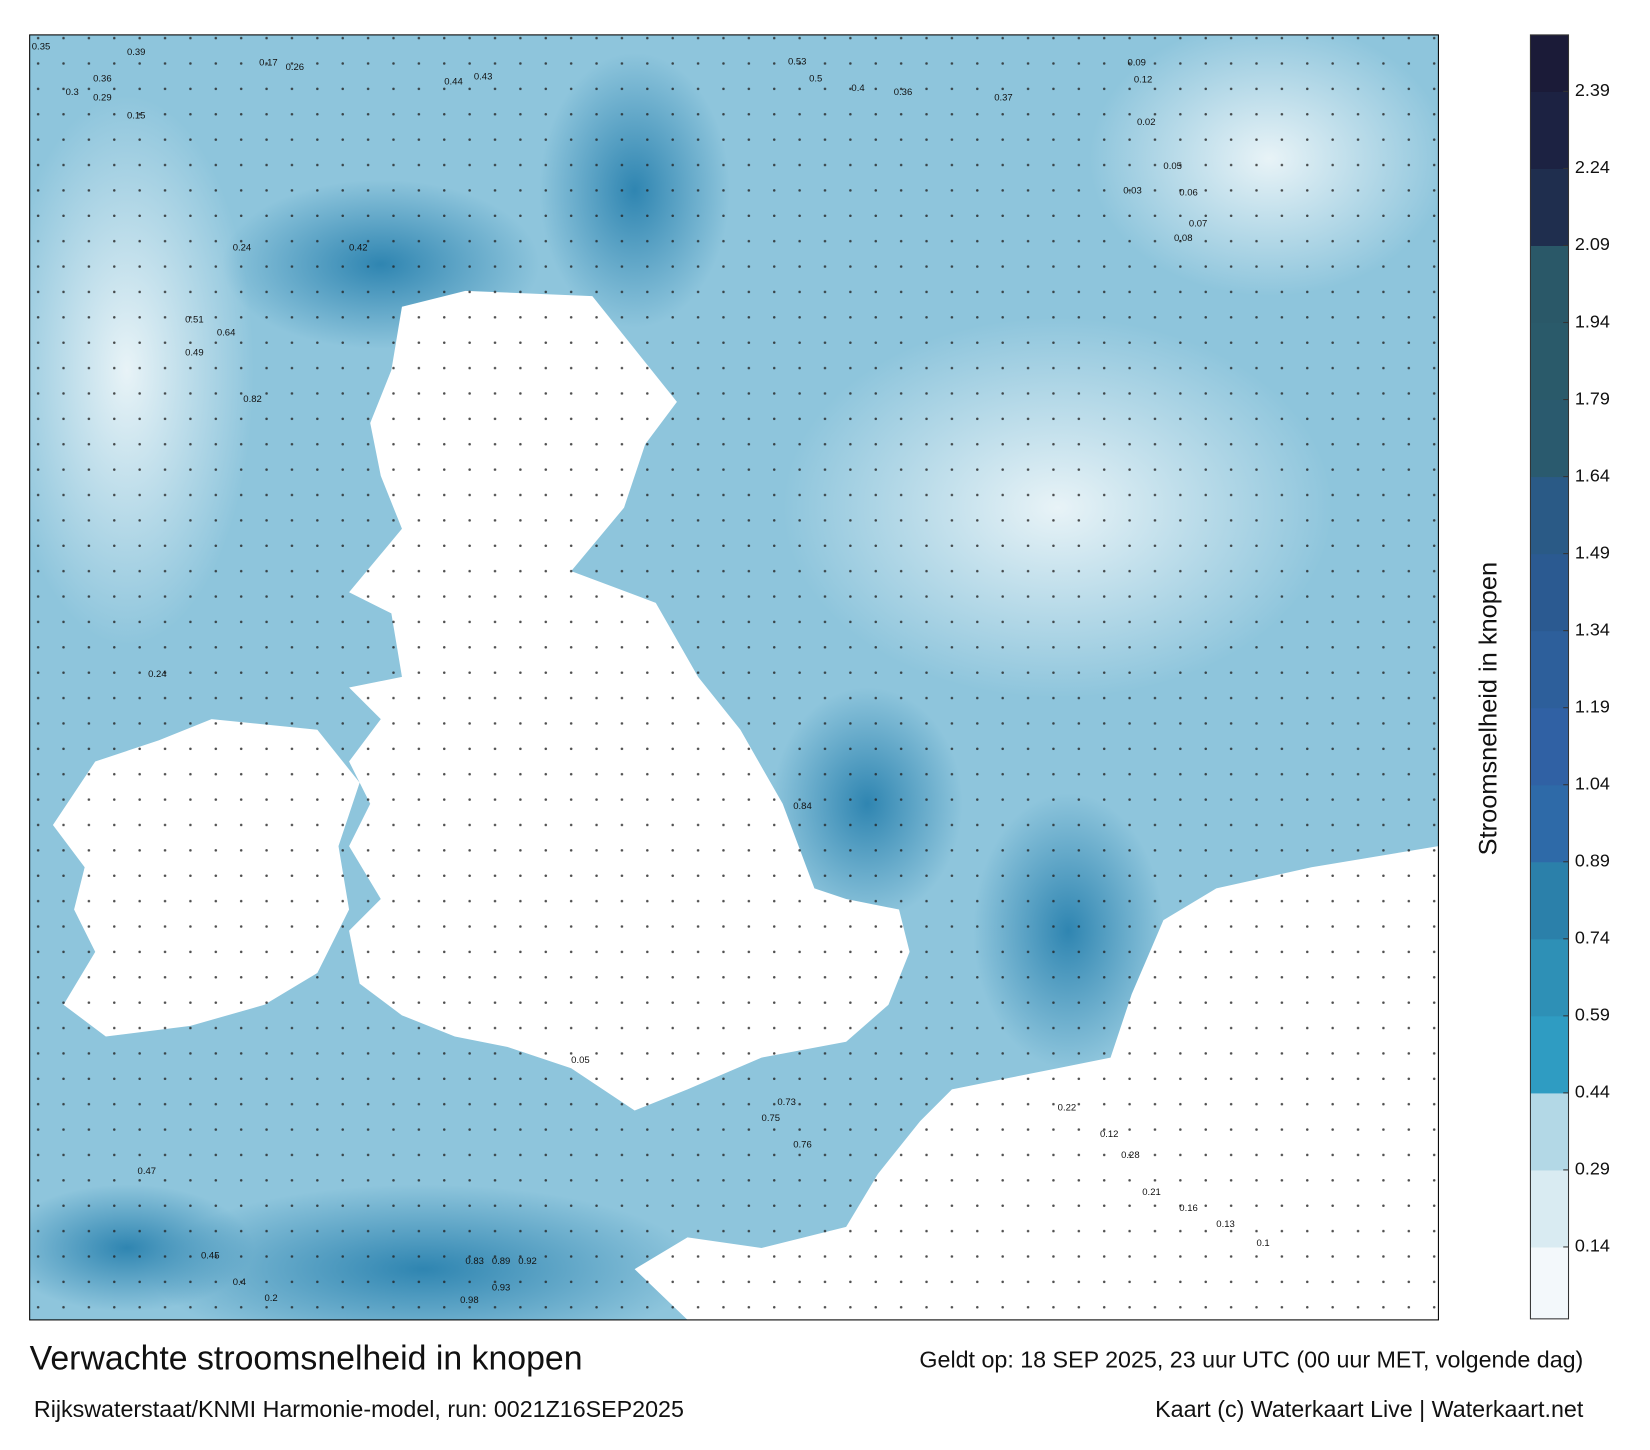 The height and width of the screenshot is (1450, 1650). Describe the element at coordinates (453, 82) in the screenshot. I see `value-label: 0.44` at that location.